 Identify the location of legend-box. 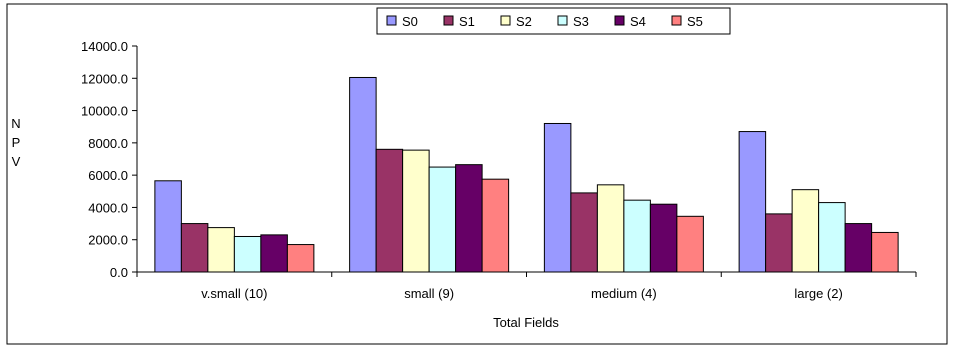
(553, 21).